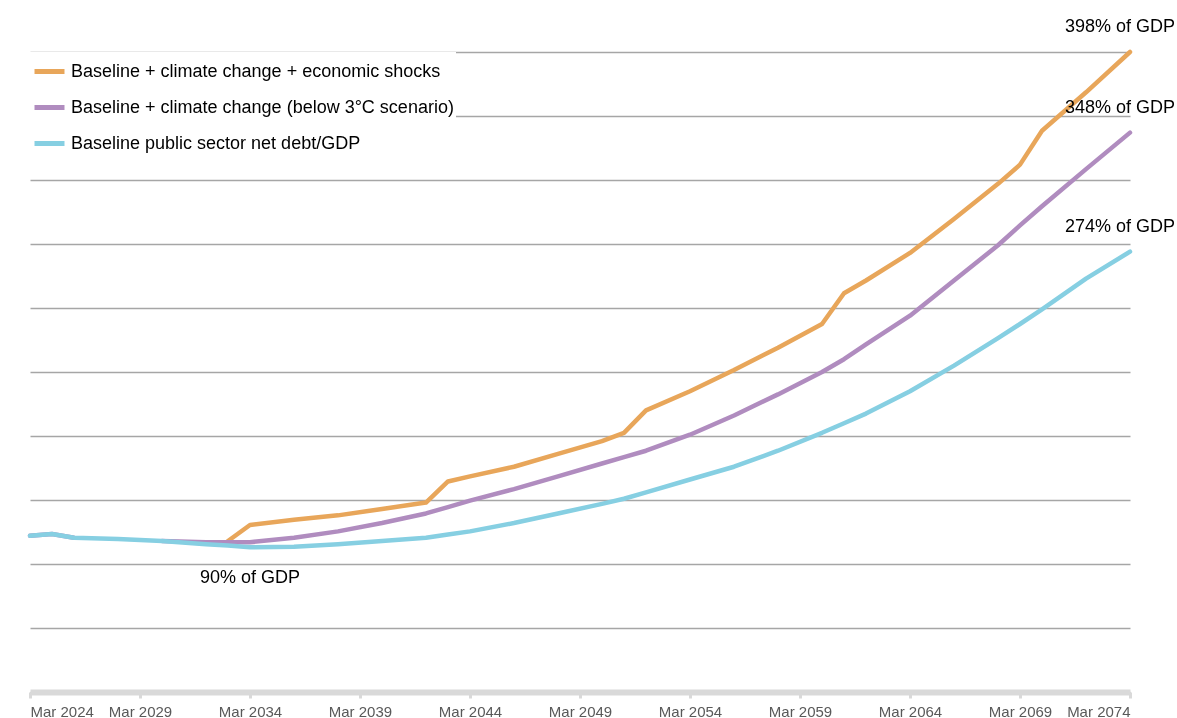 This screenshot has height=718, width=1177. I want to click on x-tick-label: Mar 2074, so click(1099, 710).